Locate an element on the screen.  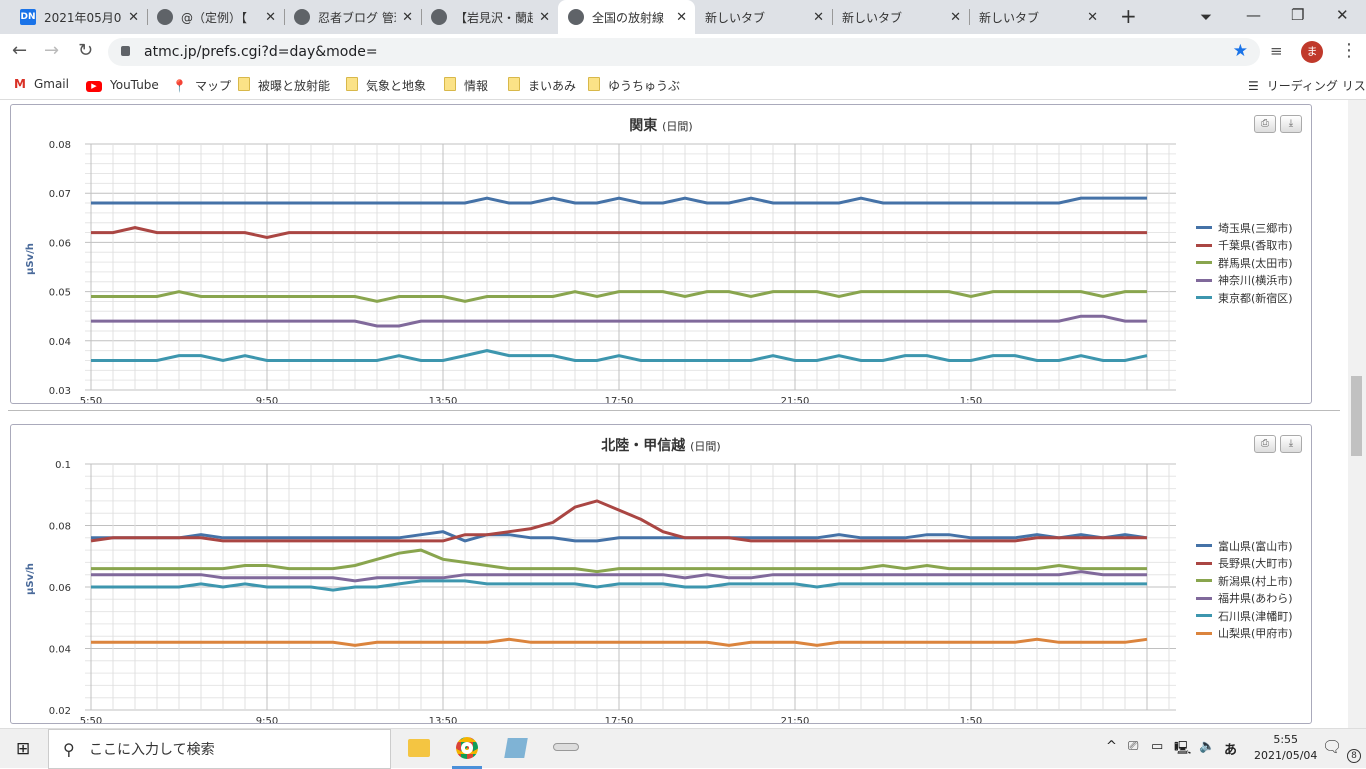
bookmark-item: M Gmail is located at coordinates (41, 84).